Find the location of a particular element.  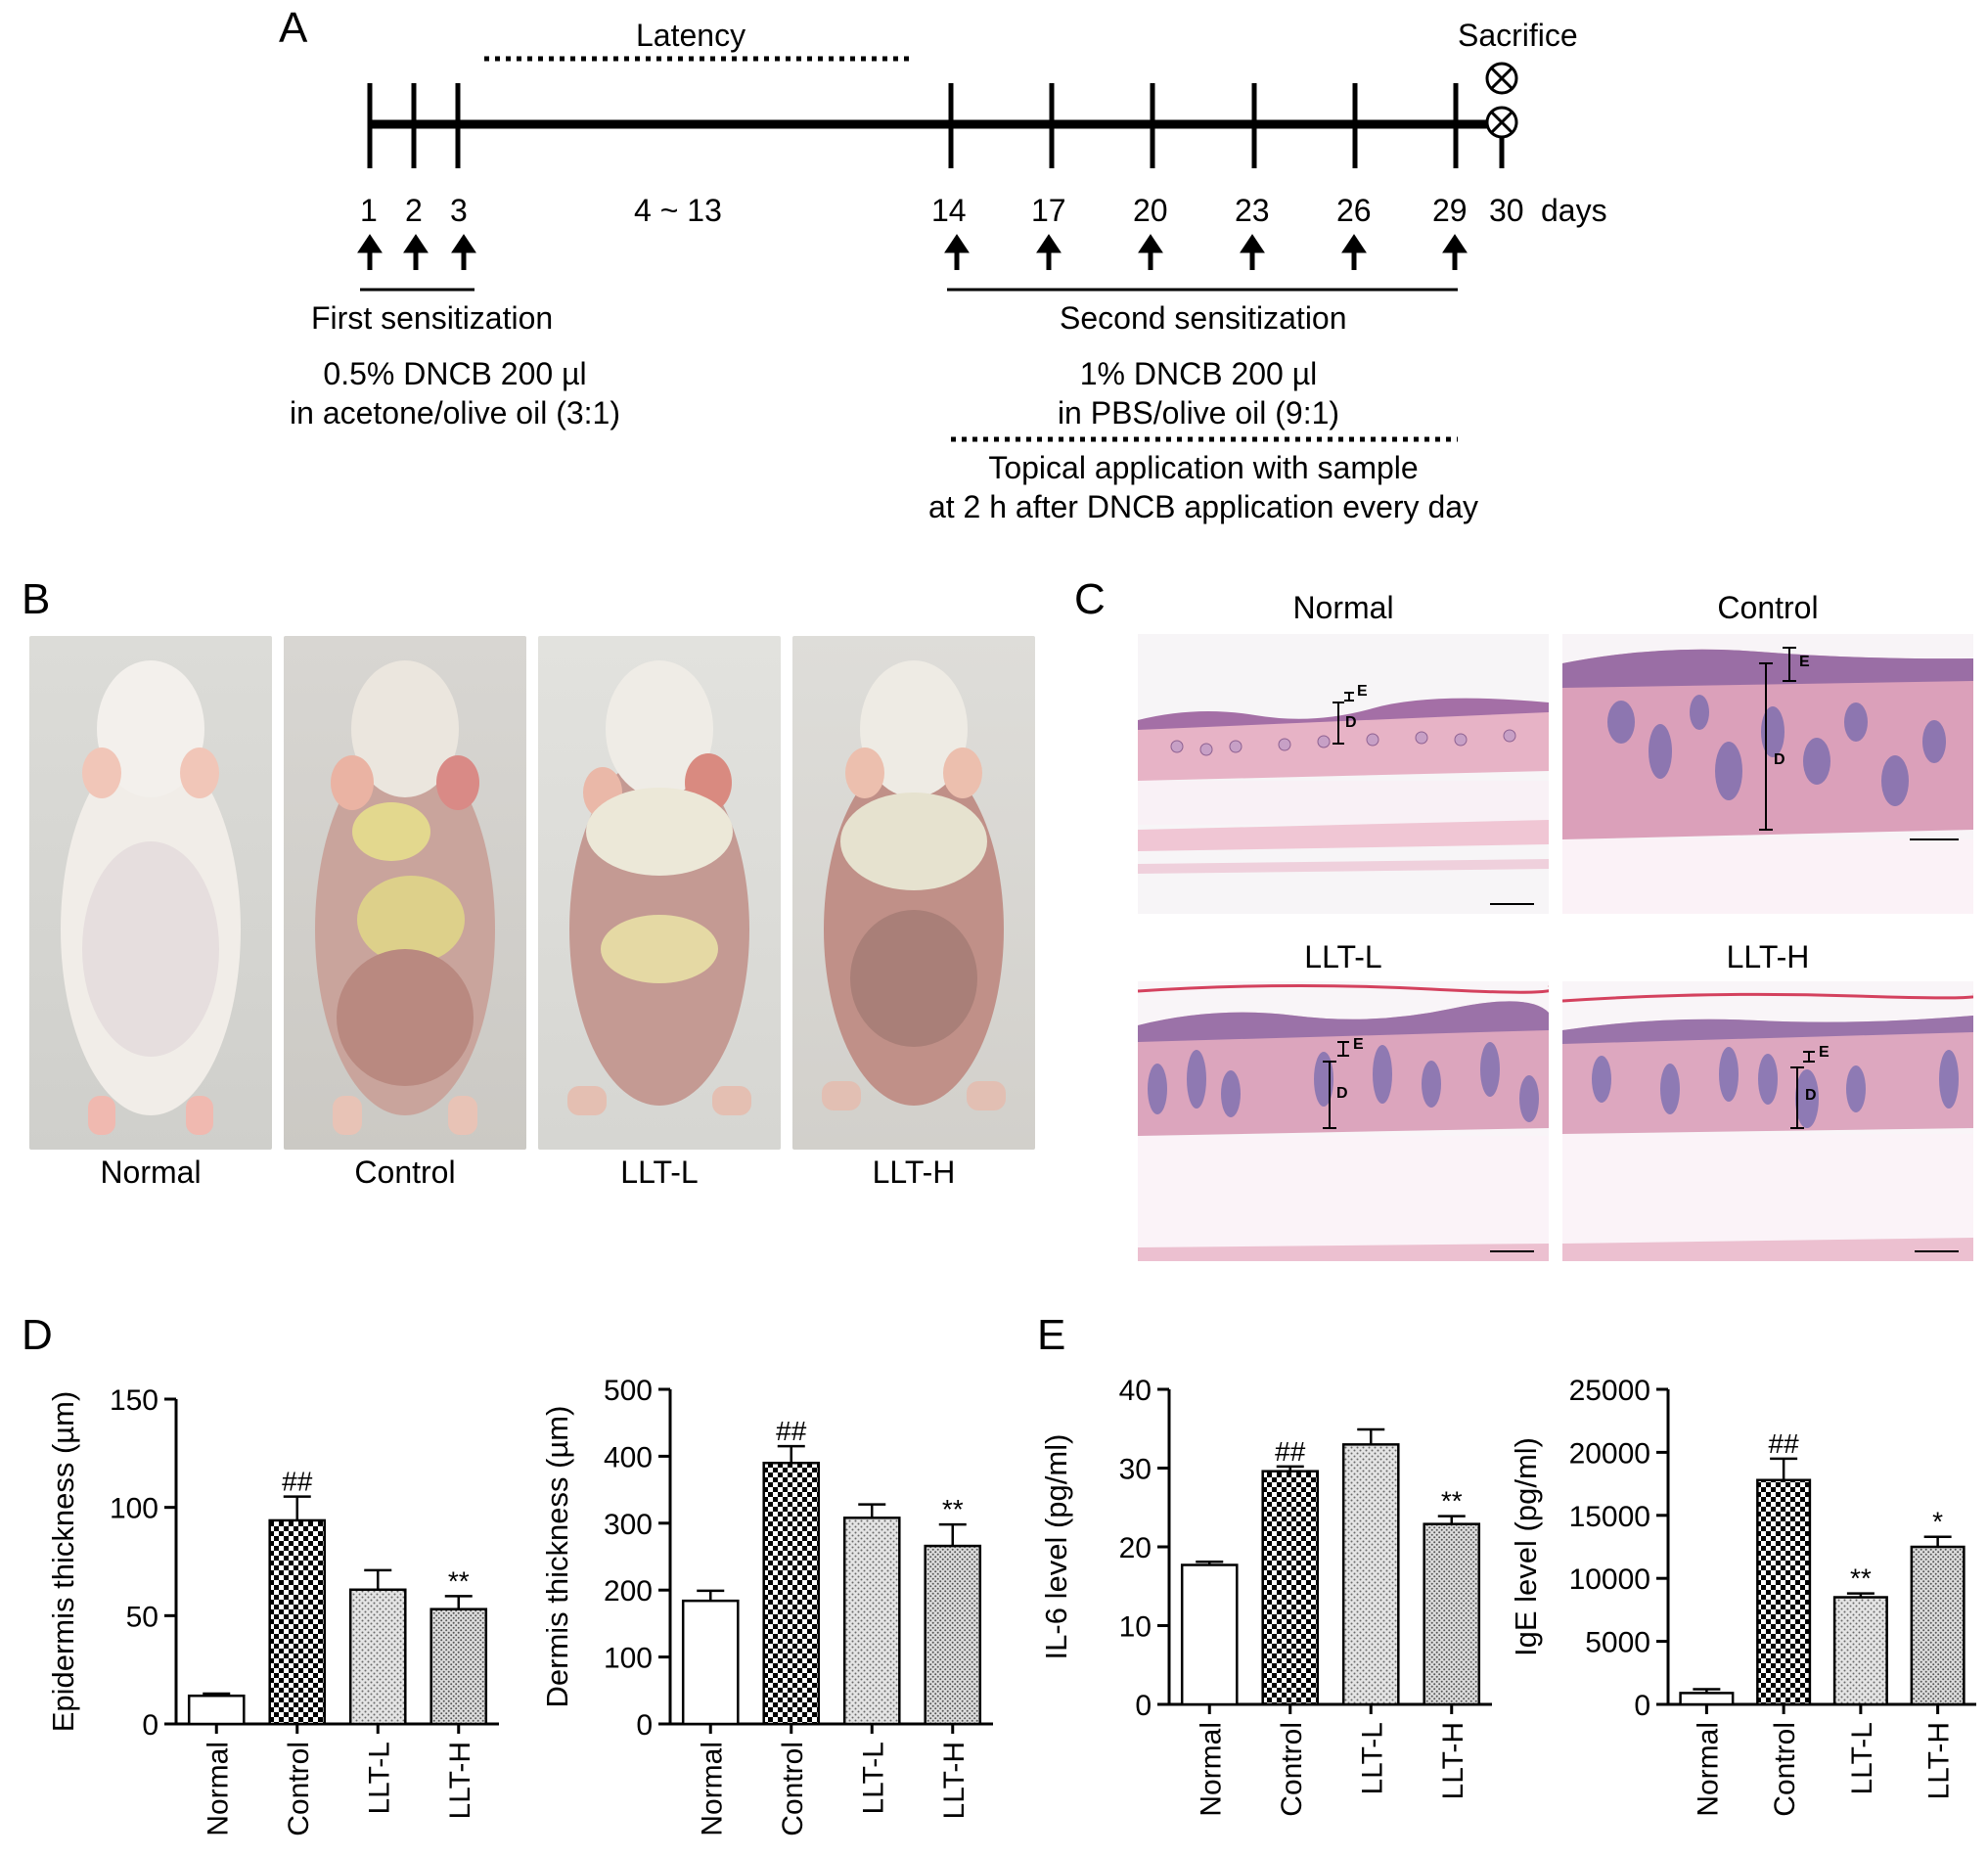

histology-title-normal: Normal is located at coordinates (1343, 607).